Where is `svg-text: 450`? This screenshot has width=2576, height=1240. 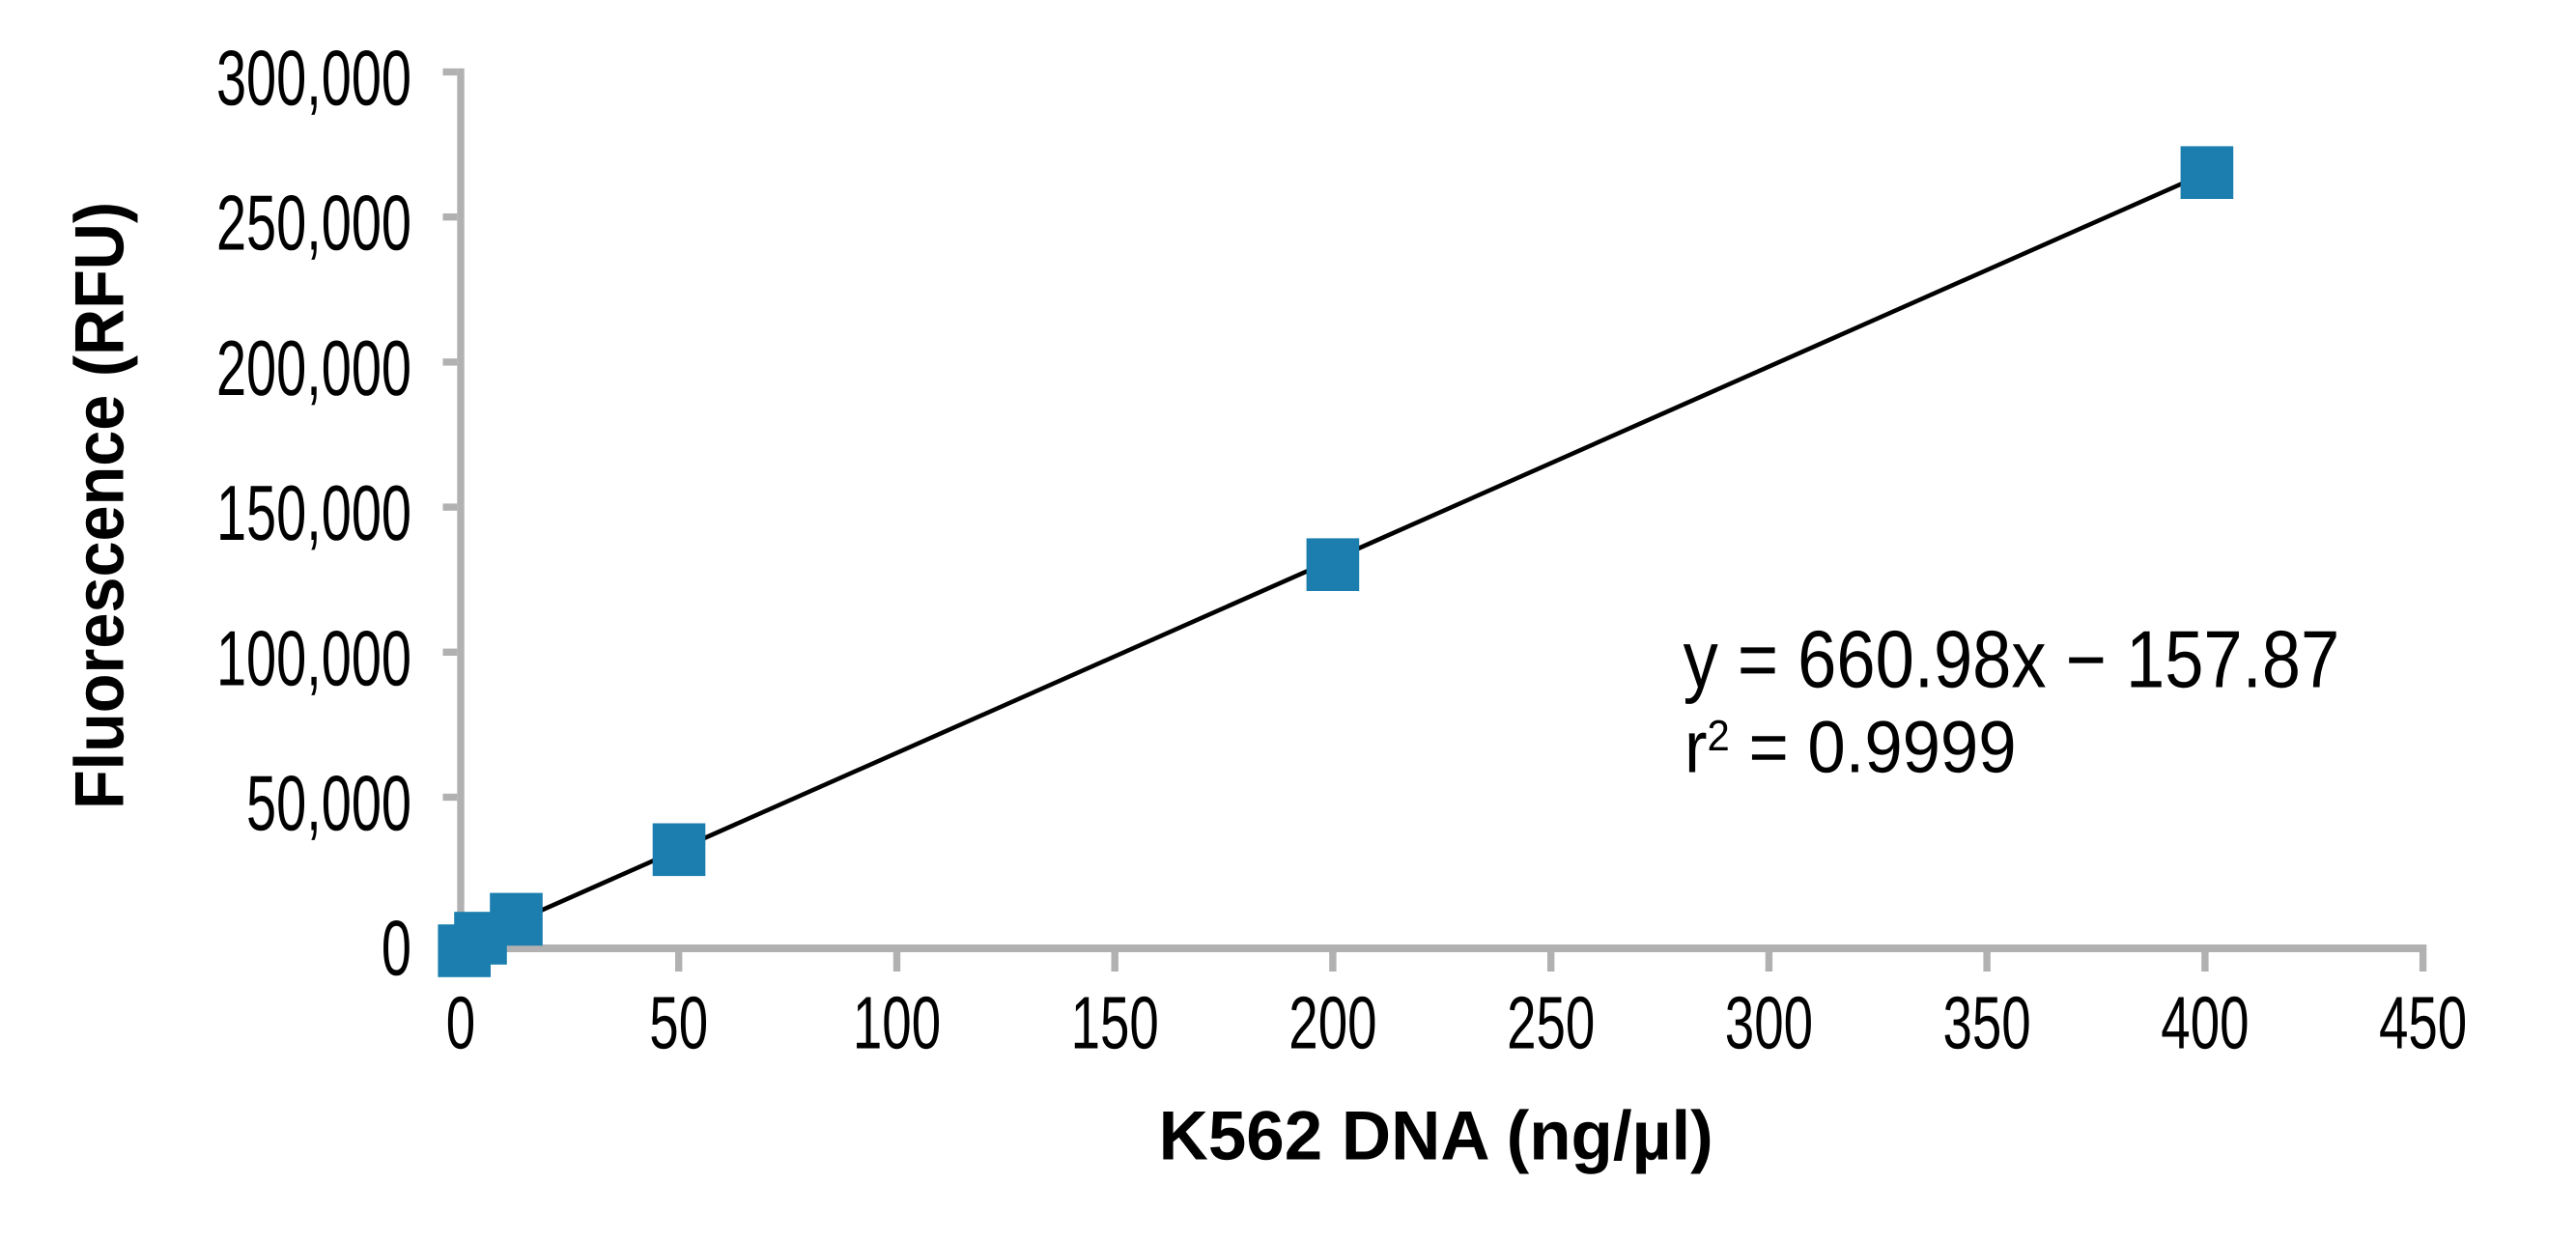 svg-text: 450 is located at coordinates (2423, 1023).